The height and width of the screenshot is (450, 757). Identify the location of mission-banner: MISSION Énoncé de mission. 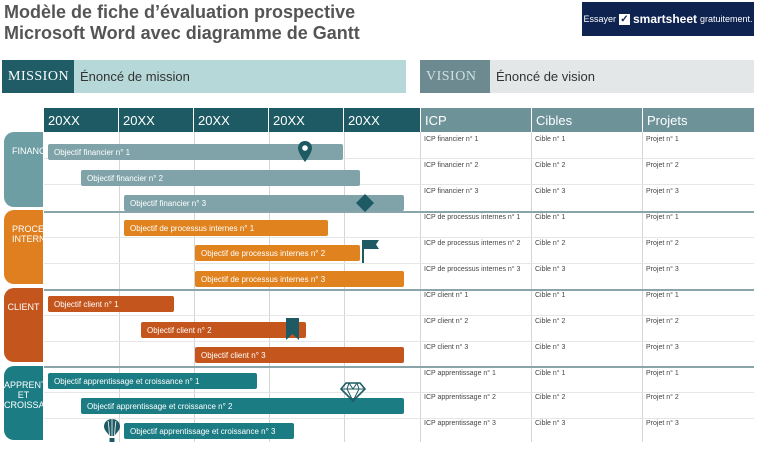
(204, 76).